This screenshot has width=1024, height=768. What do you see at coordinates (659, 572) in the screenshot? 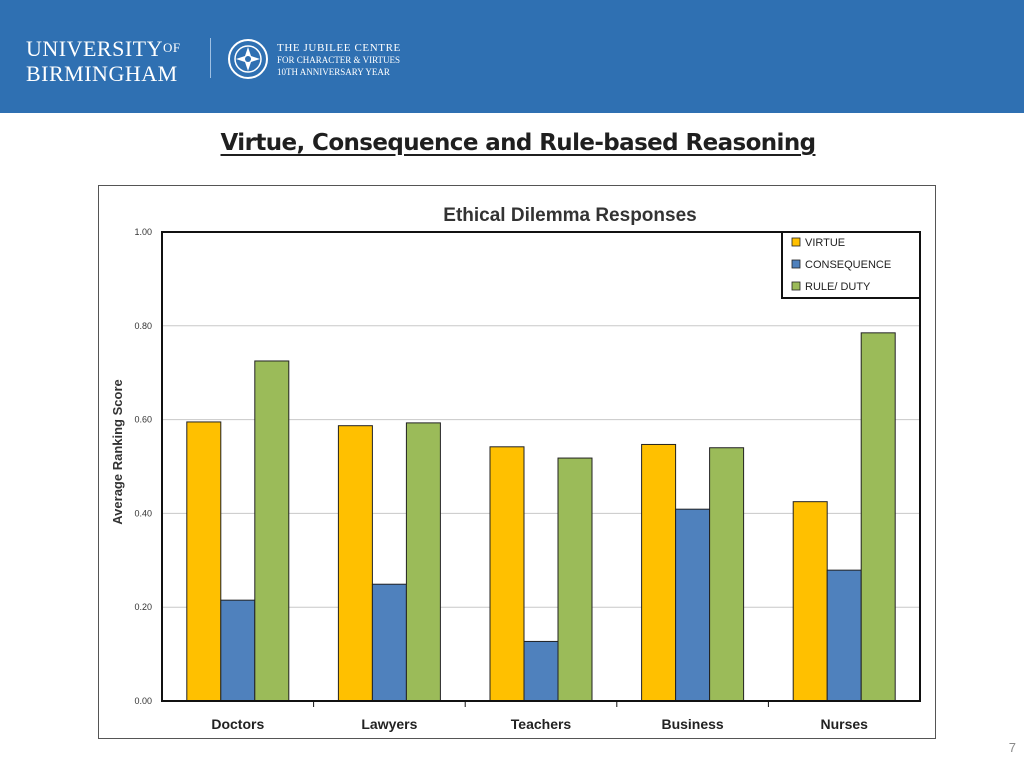
I see `bar-business-virtue` at bounding box center [659, 572].